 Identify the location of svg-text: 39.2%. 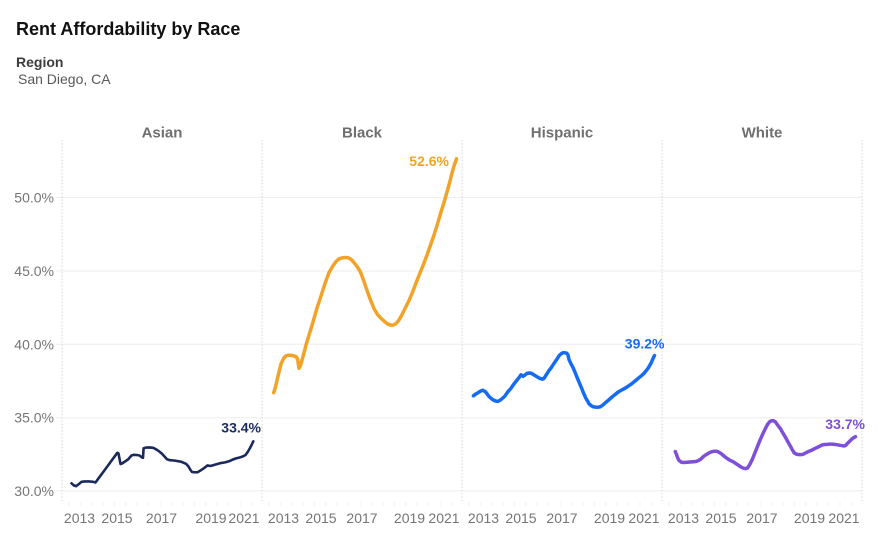
(645, 344).